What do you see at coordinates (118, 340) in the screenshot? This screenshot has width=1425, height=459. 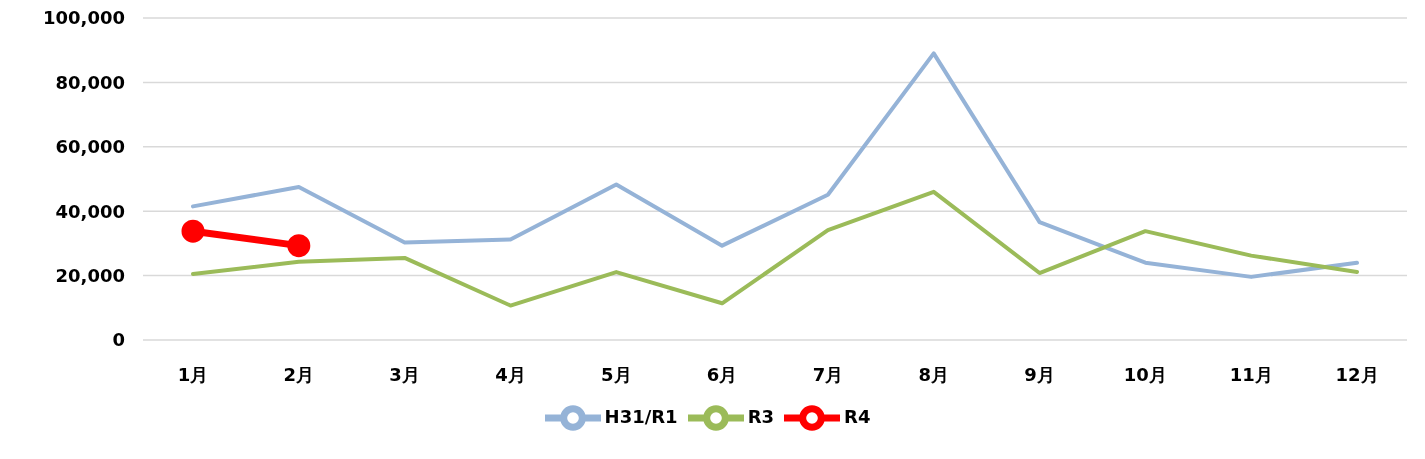 I see `y-tick-label: 0` at bounding box center [118, 340].